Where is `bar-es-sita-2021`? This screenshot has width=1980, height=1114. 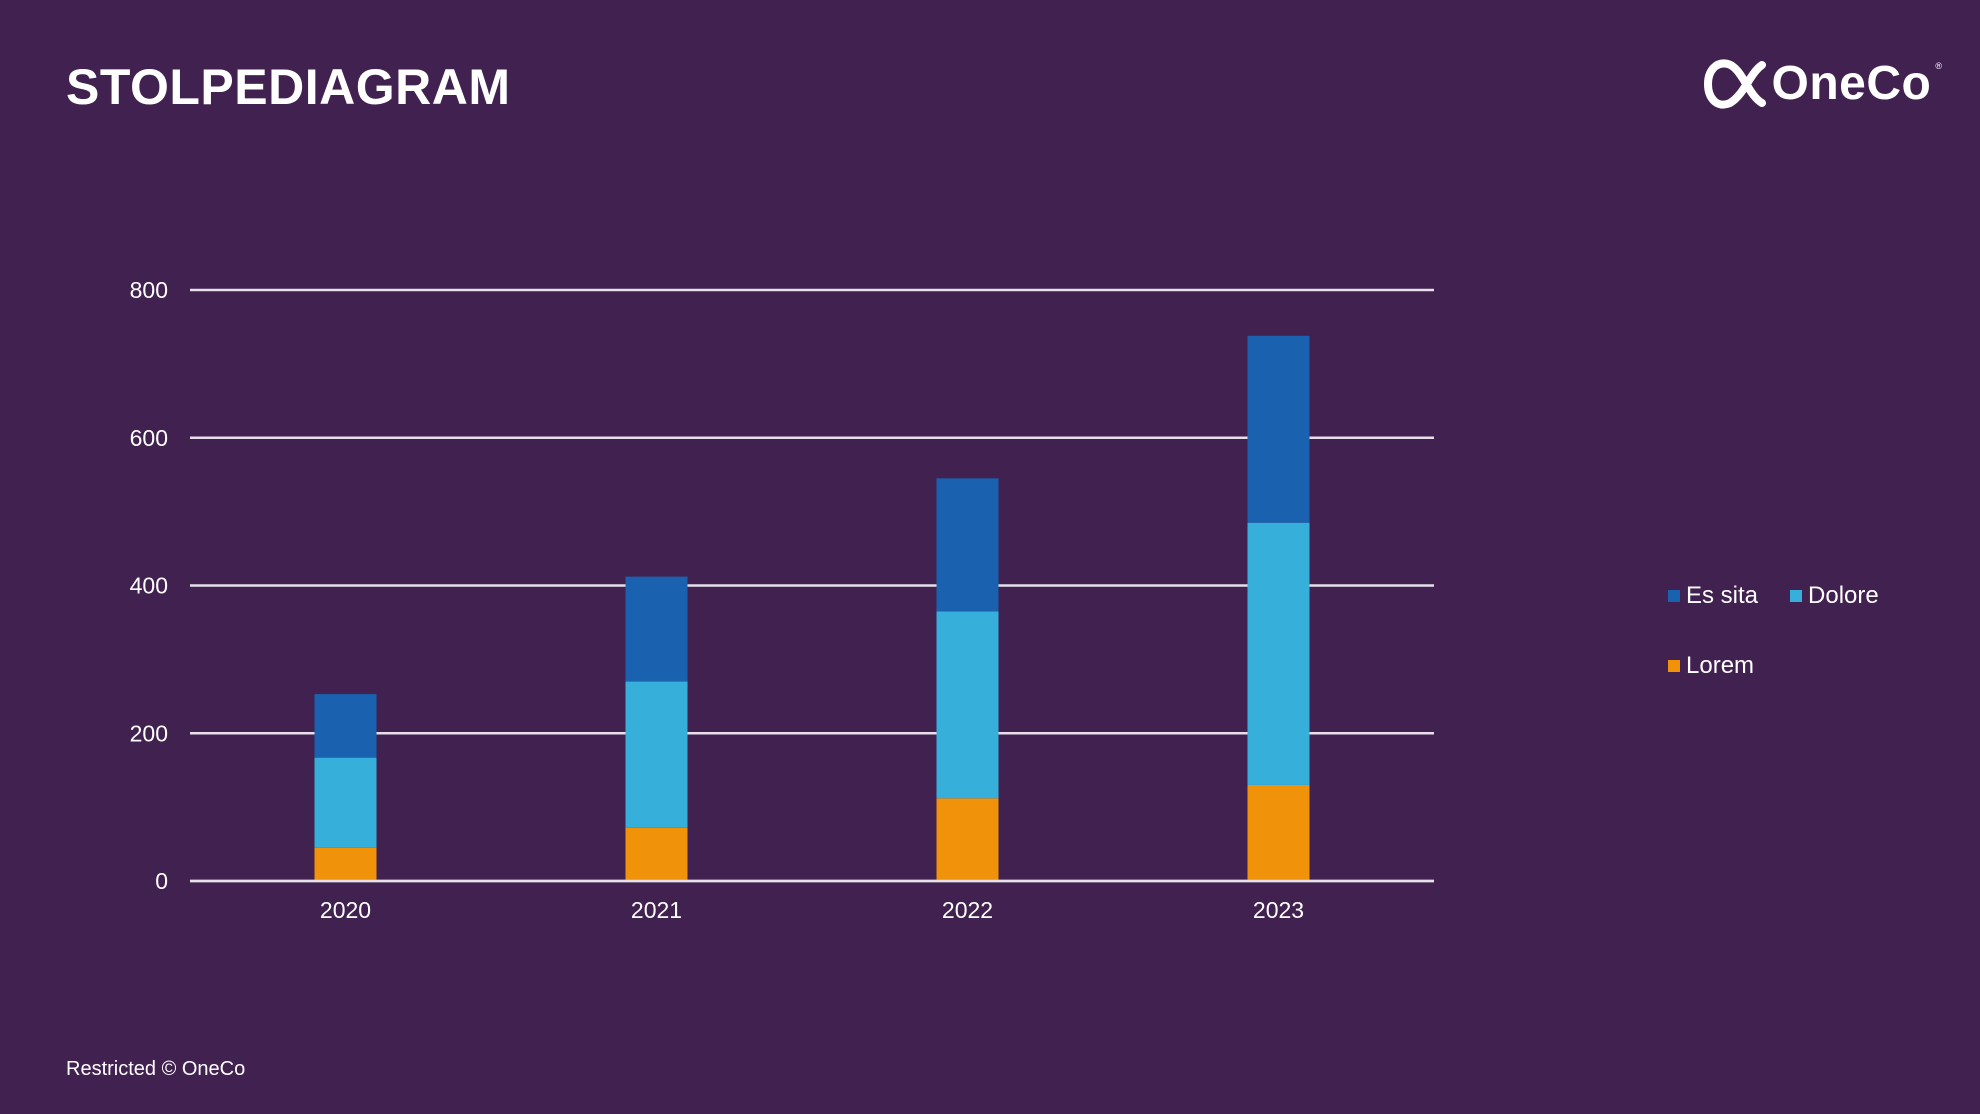 bar-es-sita-2021 is located at coordinates (656, 629).